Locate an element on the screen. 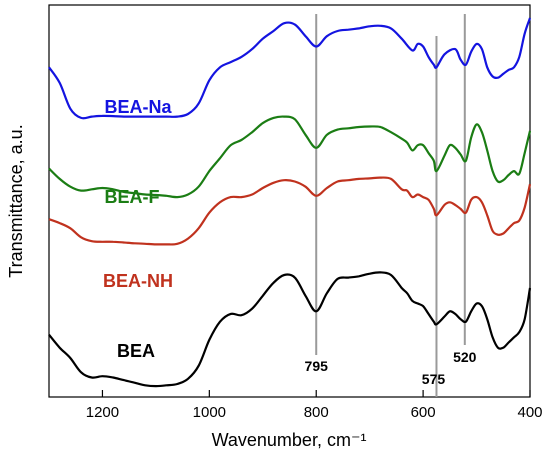 Image resolution: width=550 pixels, height=458 pixels. marker-label-795: 795 is located at coordinates (317, 366).